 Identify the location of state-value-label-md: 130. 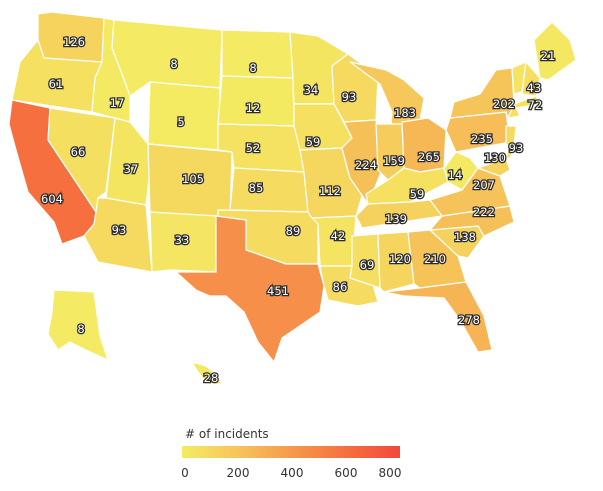
(495, 158).